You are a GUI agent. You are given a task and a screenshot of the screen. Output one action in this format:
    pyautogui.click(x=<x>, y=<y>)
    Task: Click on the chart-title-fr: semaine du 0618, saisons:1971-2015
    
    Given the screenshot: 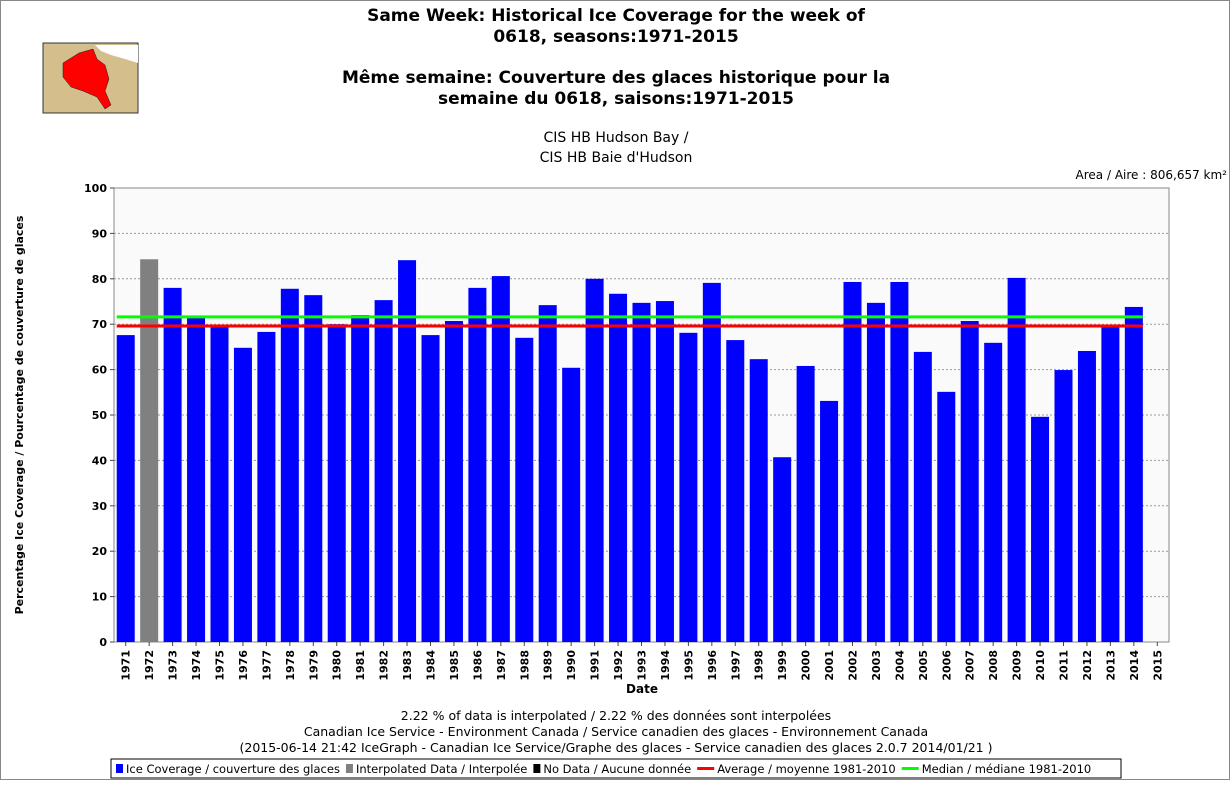 What is the action you would take?
    pyautogui.click(x=616, y=99)
    